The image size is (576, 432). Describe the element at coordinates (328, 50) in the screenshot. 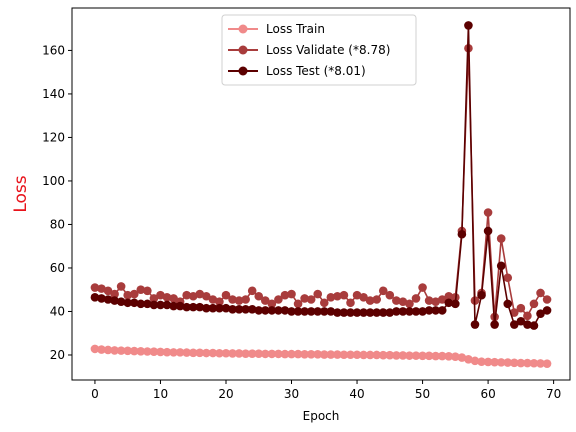

I see `legend-label-loss-validate: Loss Validate (*8.78)` at that location.